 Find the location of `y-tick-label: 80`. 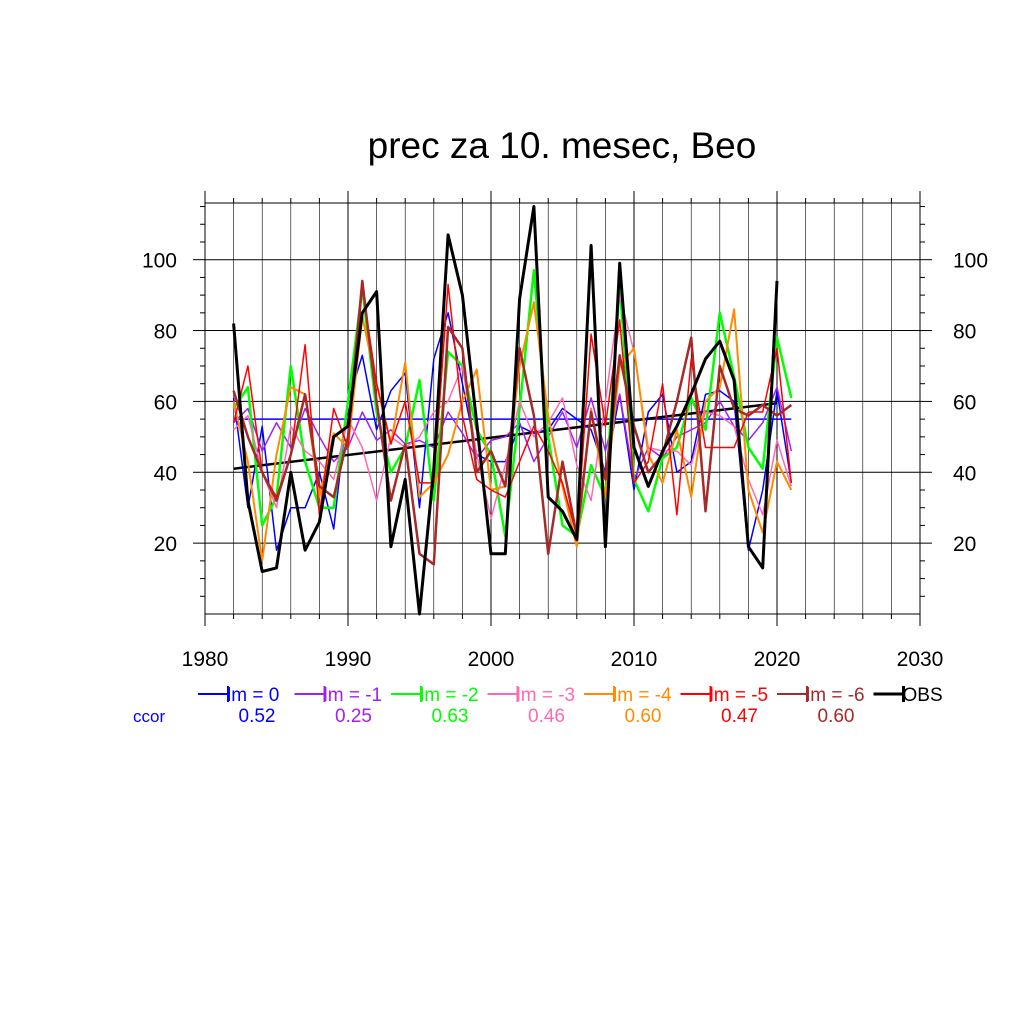

y-tick-label: 80 is located at coordinates (165, 332).